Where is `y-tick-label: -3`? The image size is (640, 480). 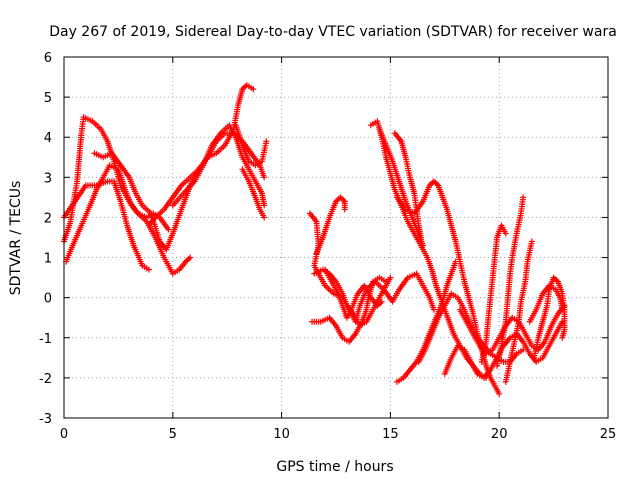 y-tick-label: -3 is located at coordinates (45, 419).